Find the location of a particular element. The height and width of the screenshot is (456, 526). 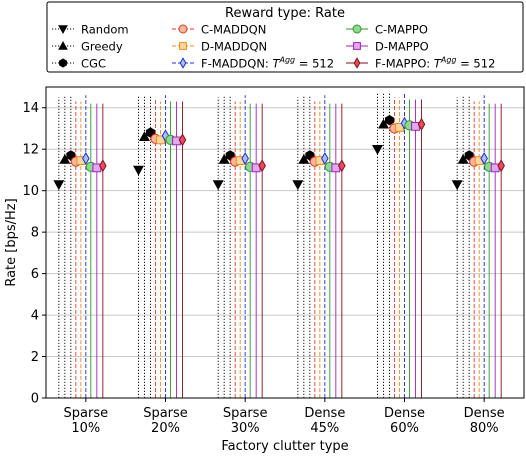

legend-entry-label: Random is located at coordinates (105, 30).